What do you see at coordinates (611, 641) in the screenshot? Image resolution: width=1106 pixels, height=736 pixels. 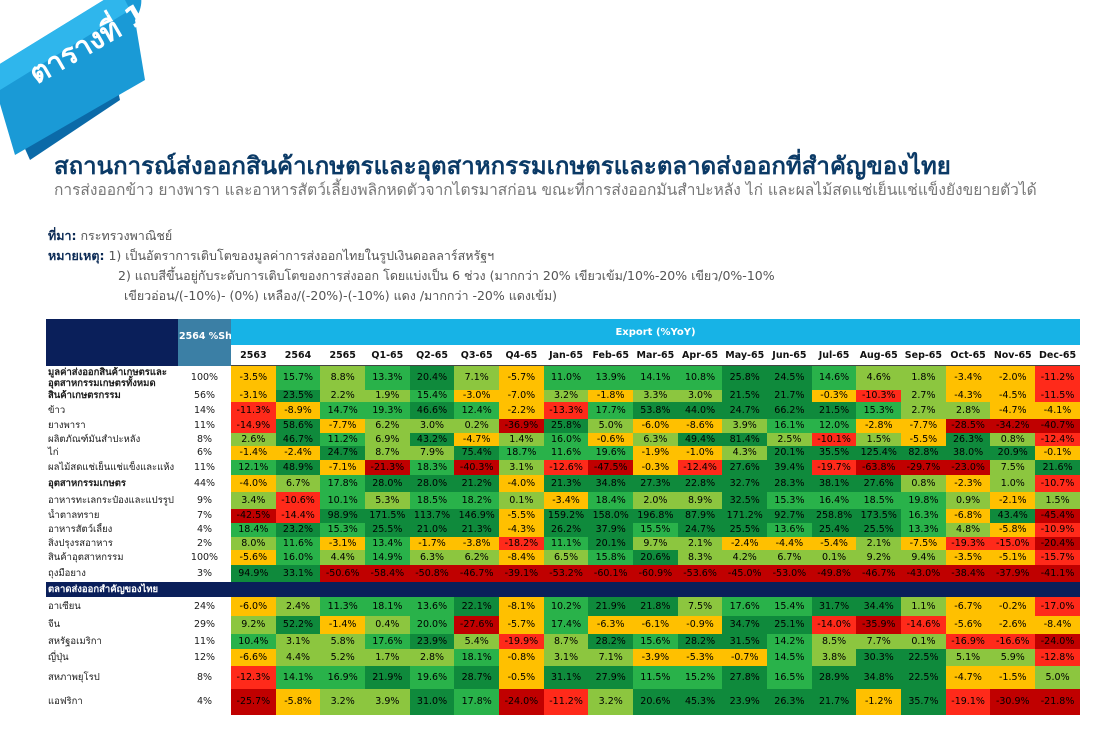 I see `value-cell: 28.2%` at bounding box center [611, 641].